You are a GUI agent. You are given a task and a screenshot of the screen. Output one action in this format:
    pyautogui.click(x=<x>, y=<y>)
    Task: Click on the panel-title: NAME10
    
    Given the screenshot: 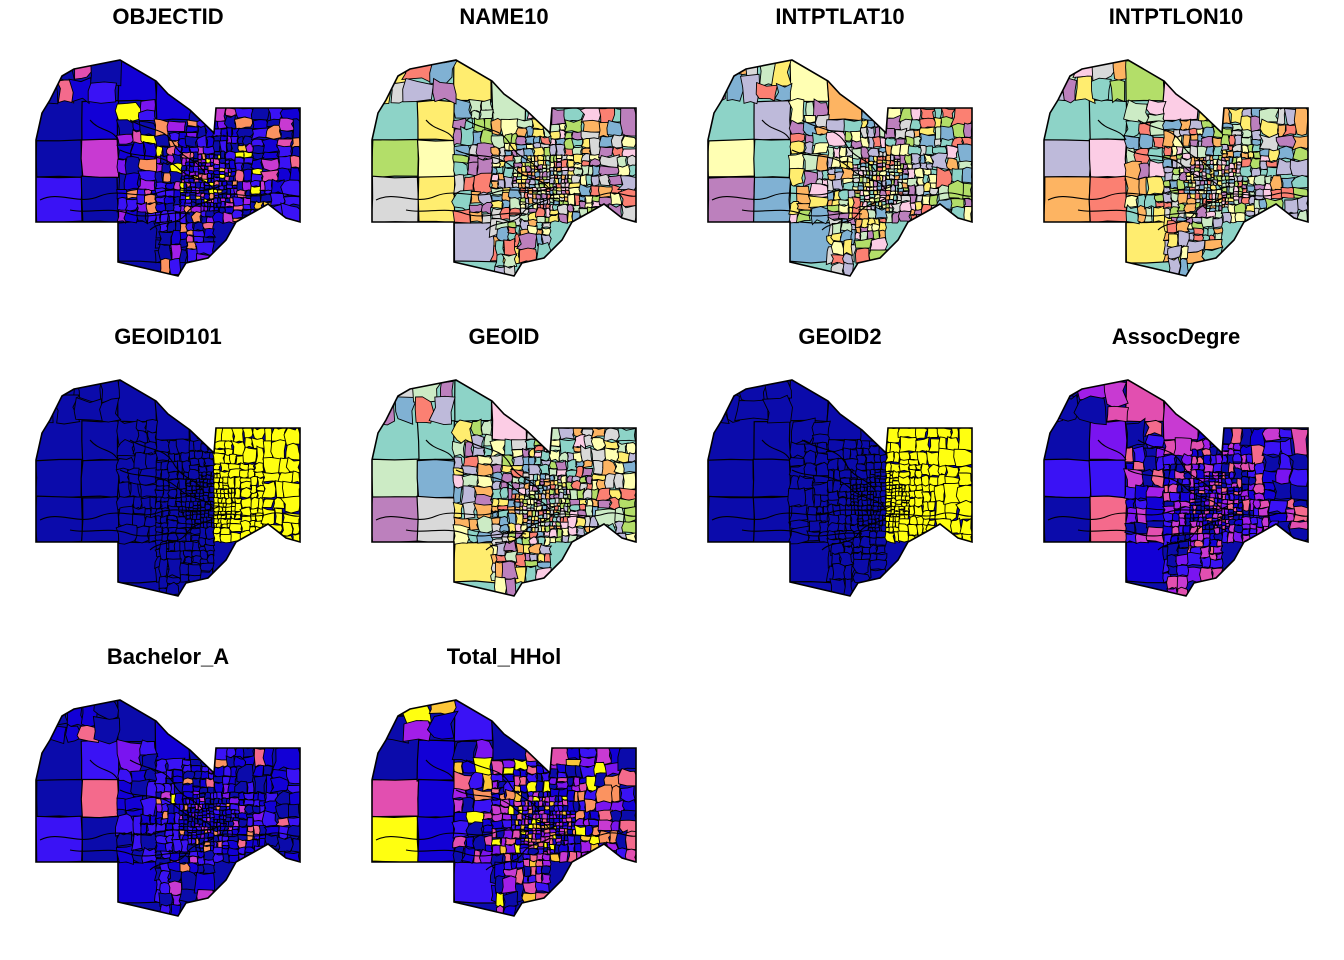 What is the action you would take?
    pyautogui.click(x=504, y=16)
    